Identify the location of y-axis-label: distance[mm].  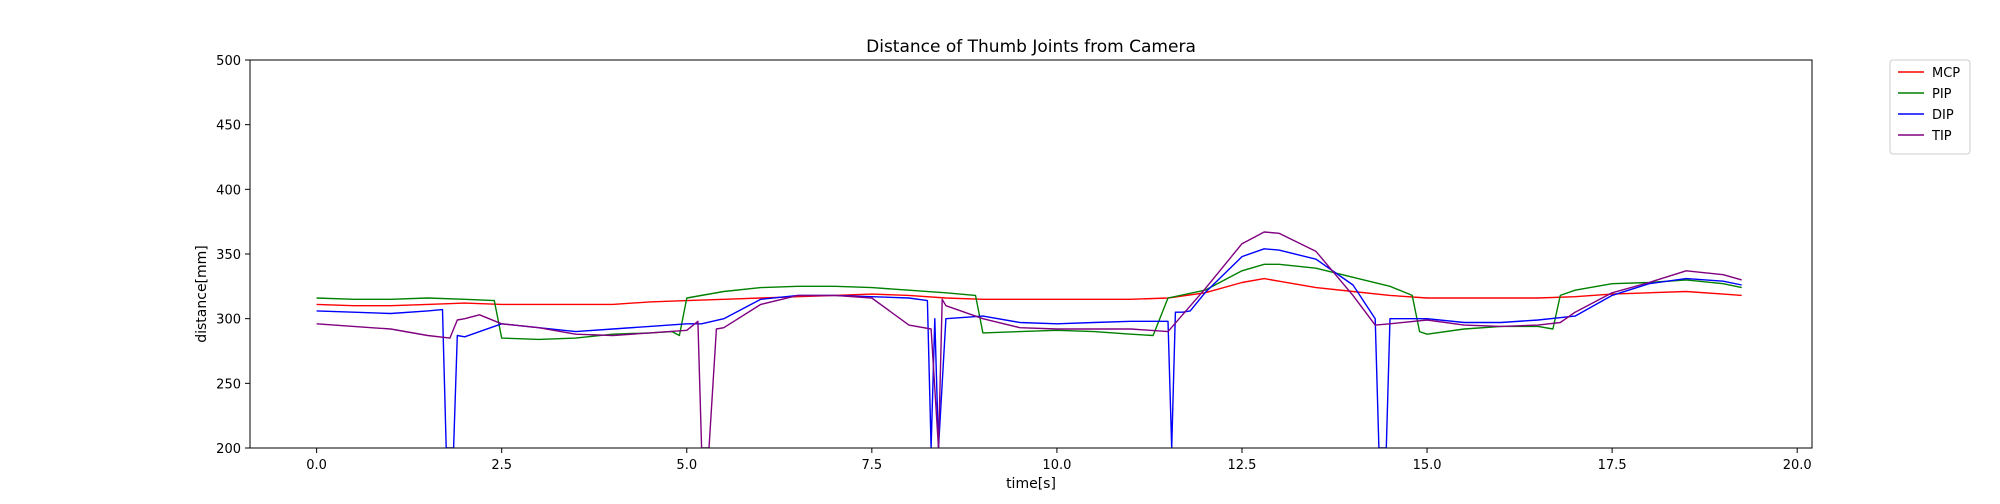
(202, 294).